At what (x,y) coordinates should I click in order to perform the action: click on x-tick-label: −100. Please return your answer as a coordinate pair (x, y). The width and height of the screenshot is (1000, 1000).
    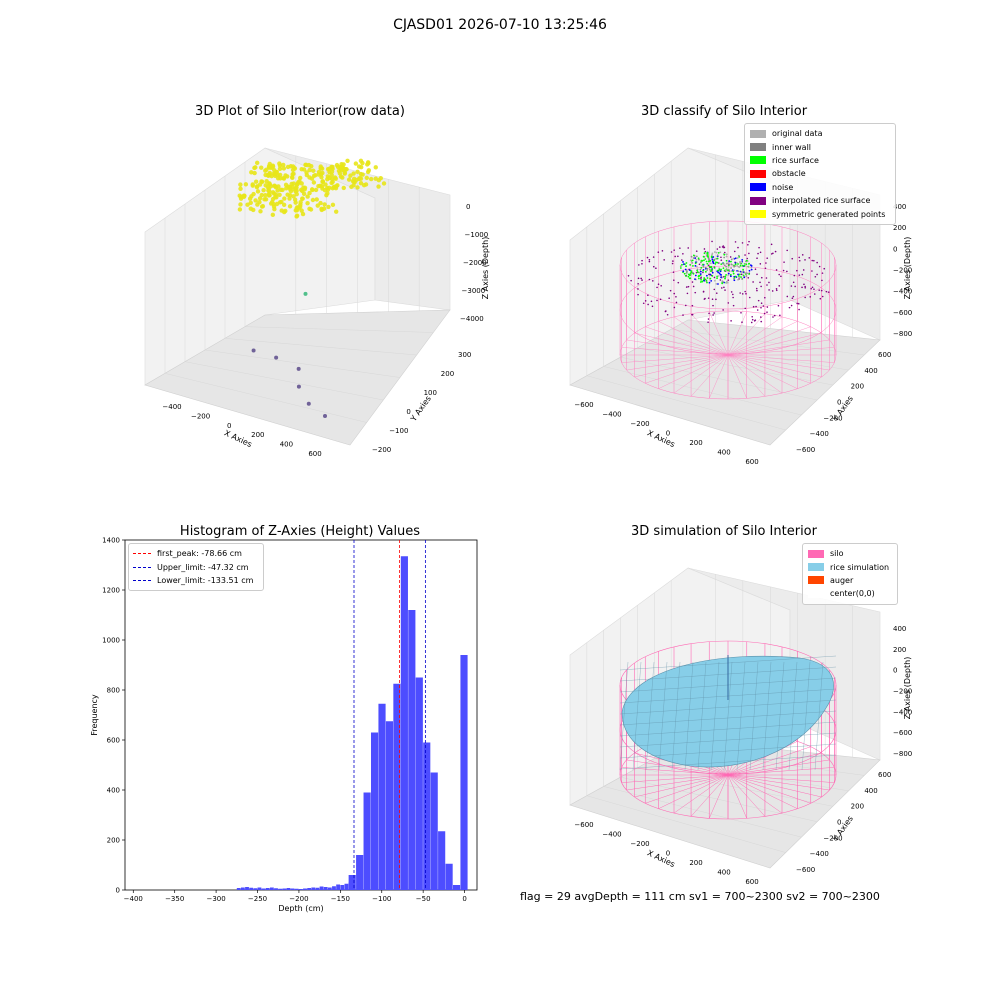
    Looking at the image, I should click on (381, 899).